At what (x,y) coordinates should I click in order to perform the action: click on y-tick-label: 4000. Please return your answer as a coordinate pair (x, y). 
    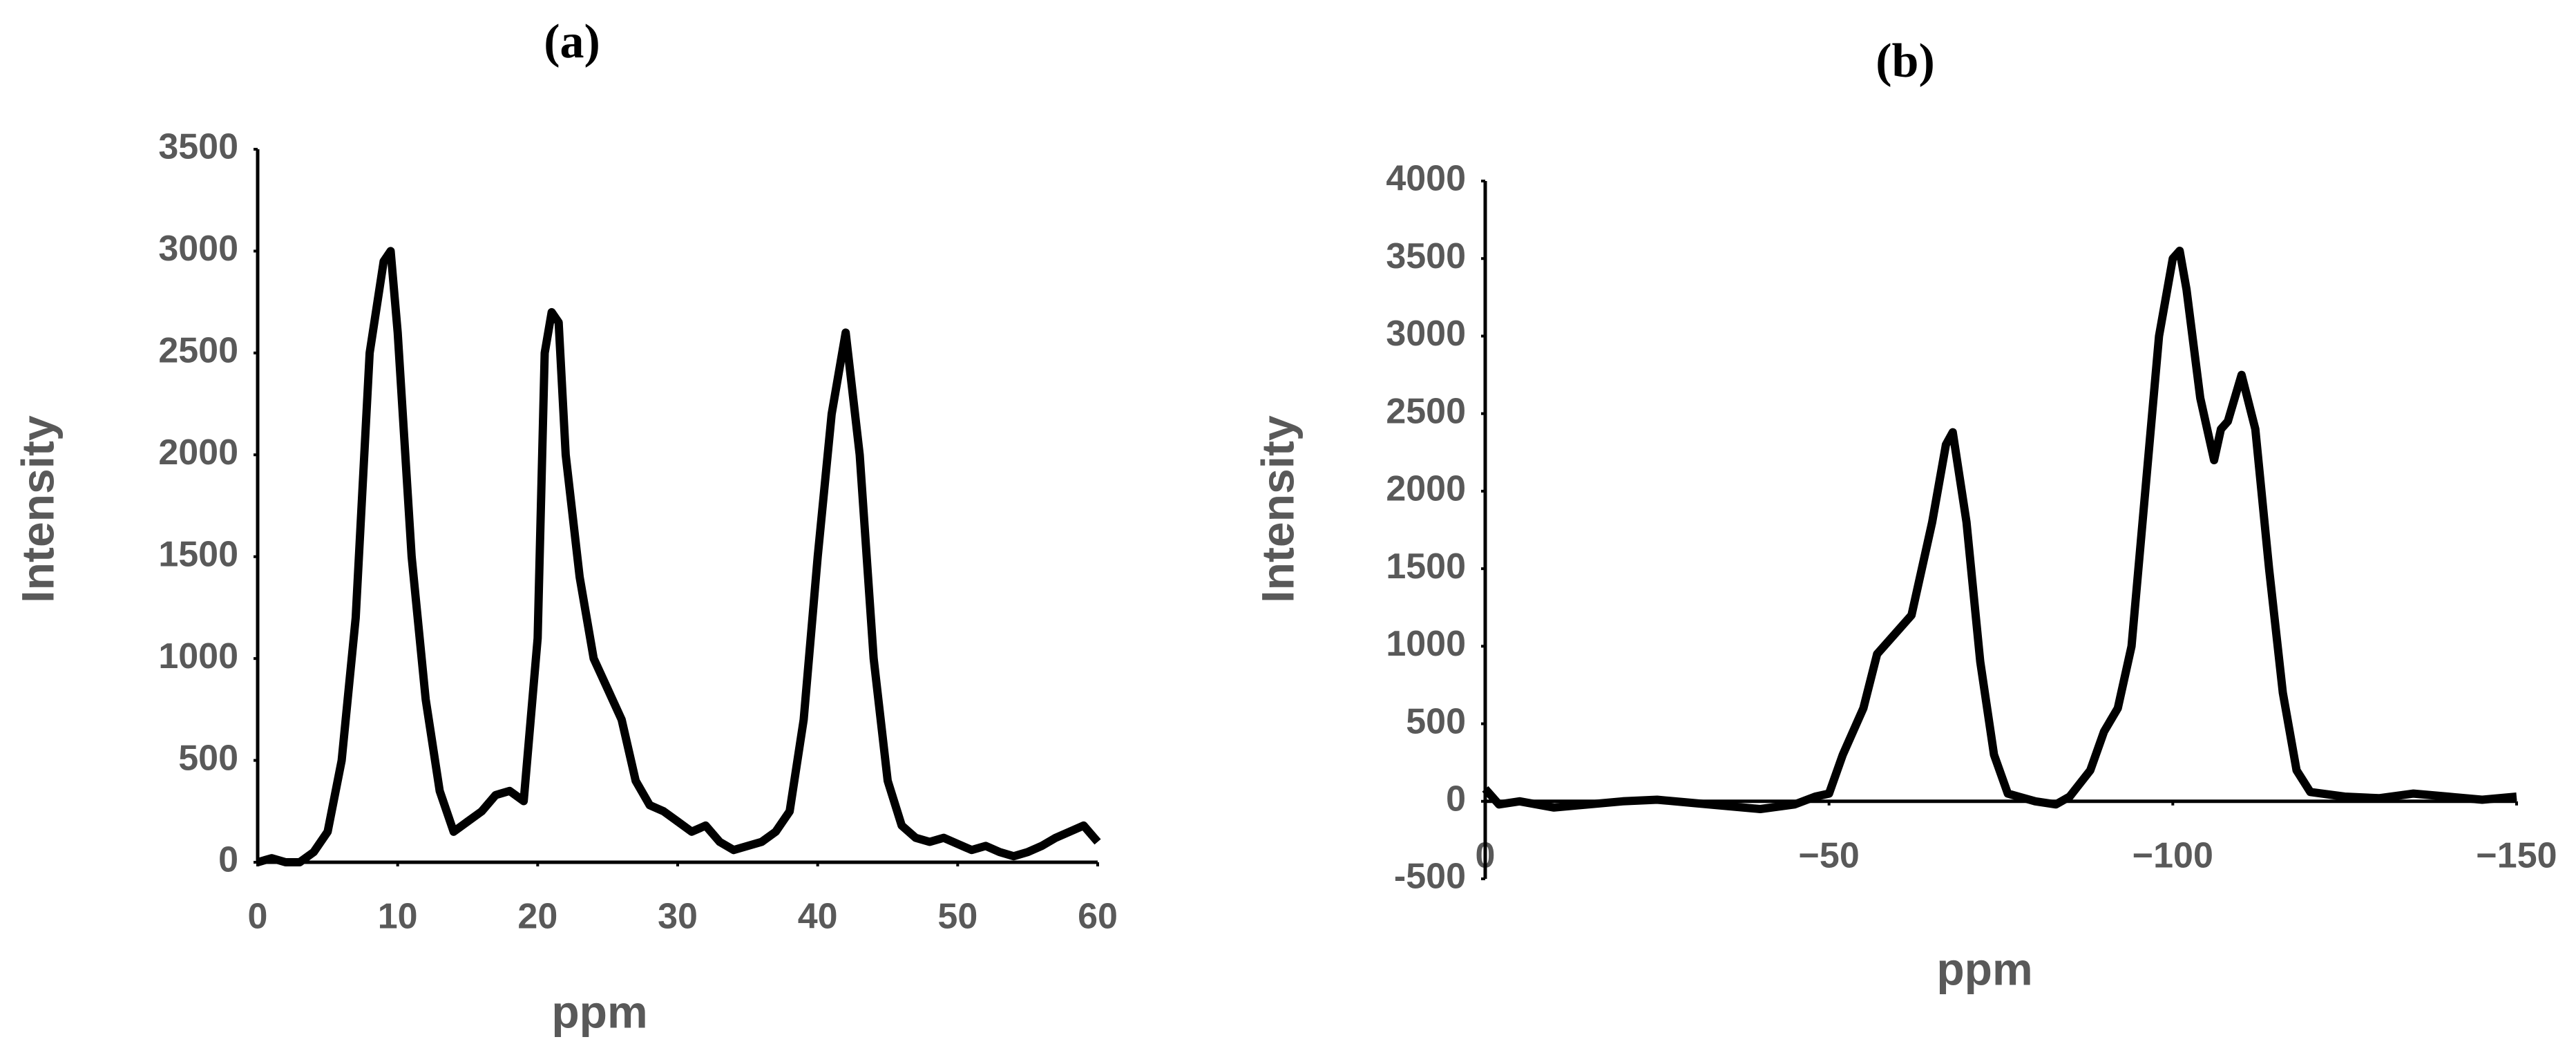
    Looking at the image, I should click on (1426, 179).